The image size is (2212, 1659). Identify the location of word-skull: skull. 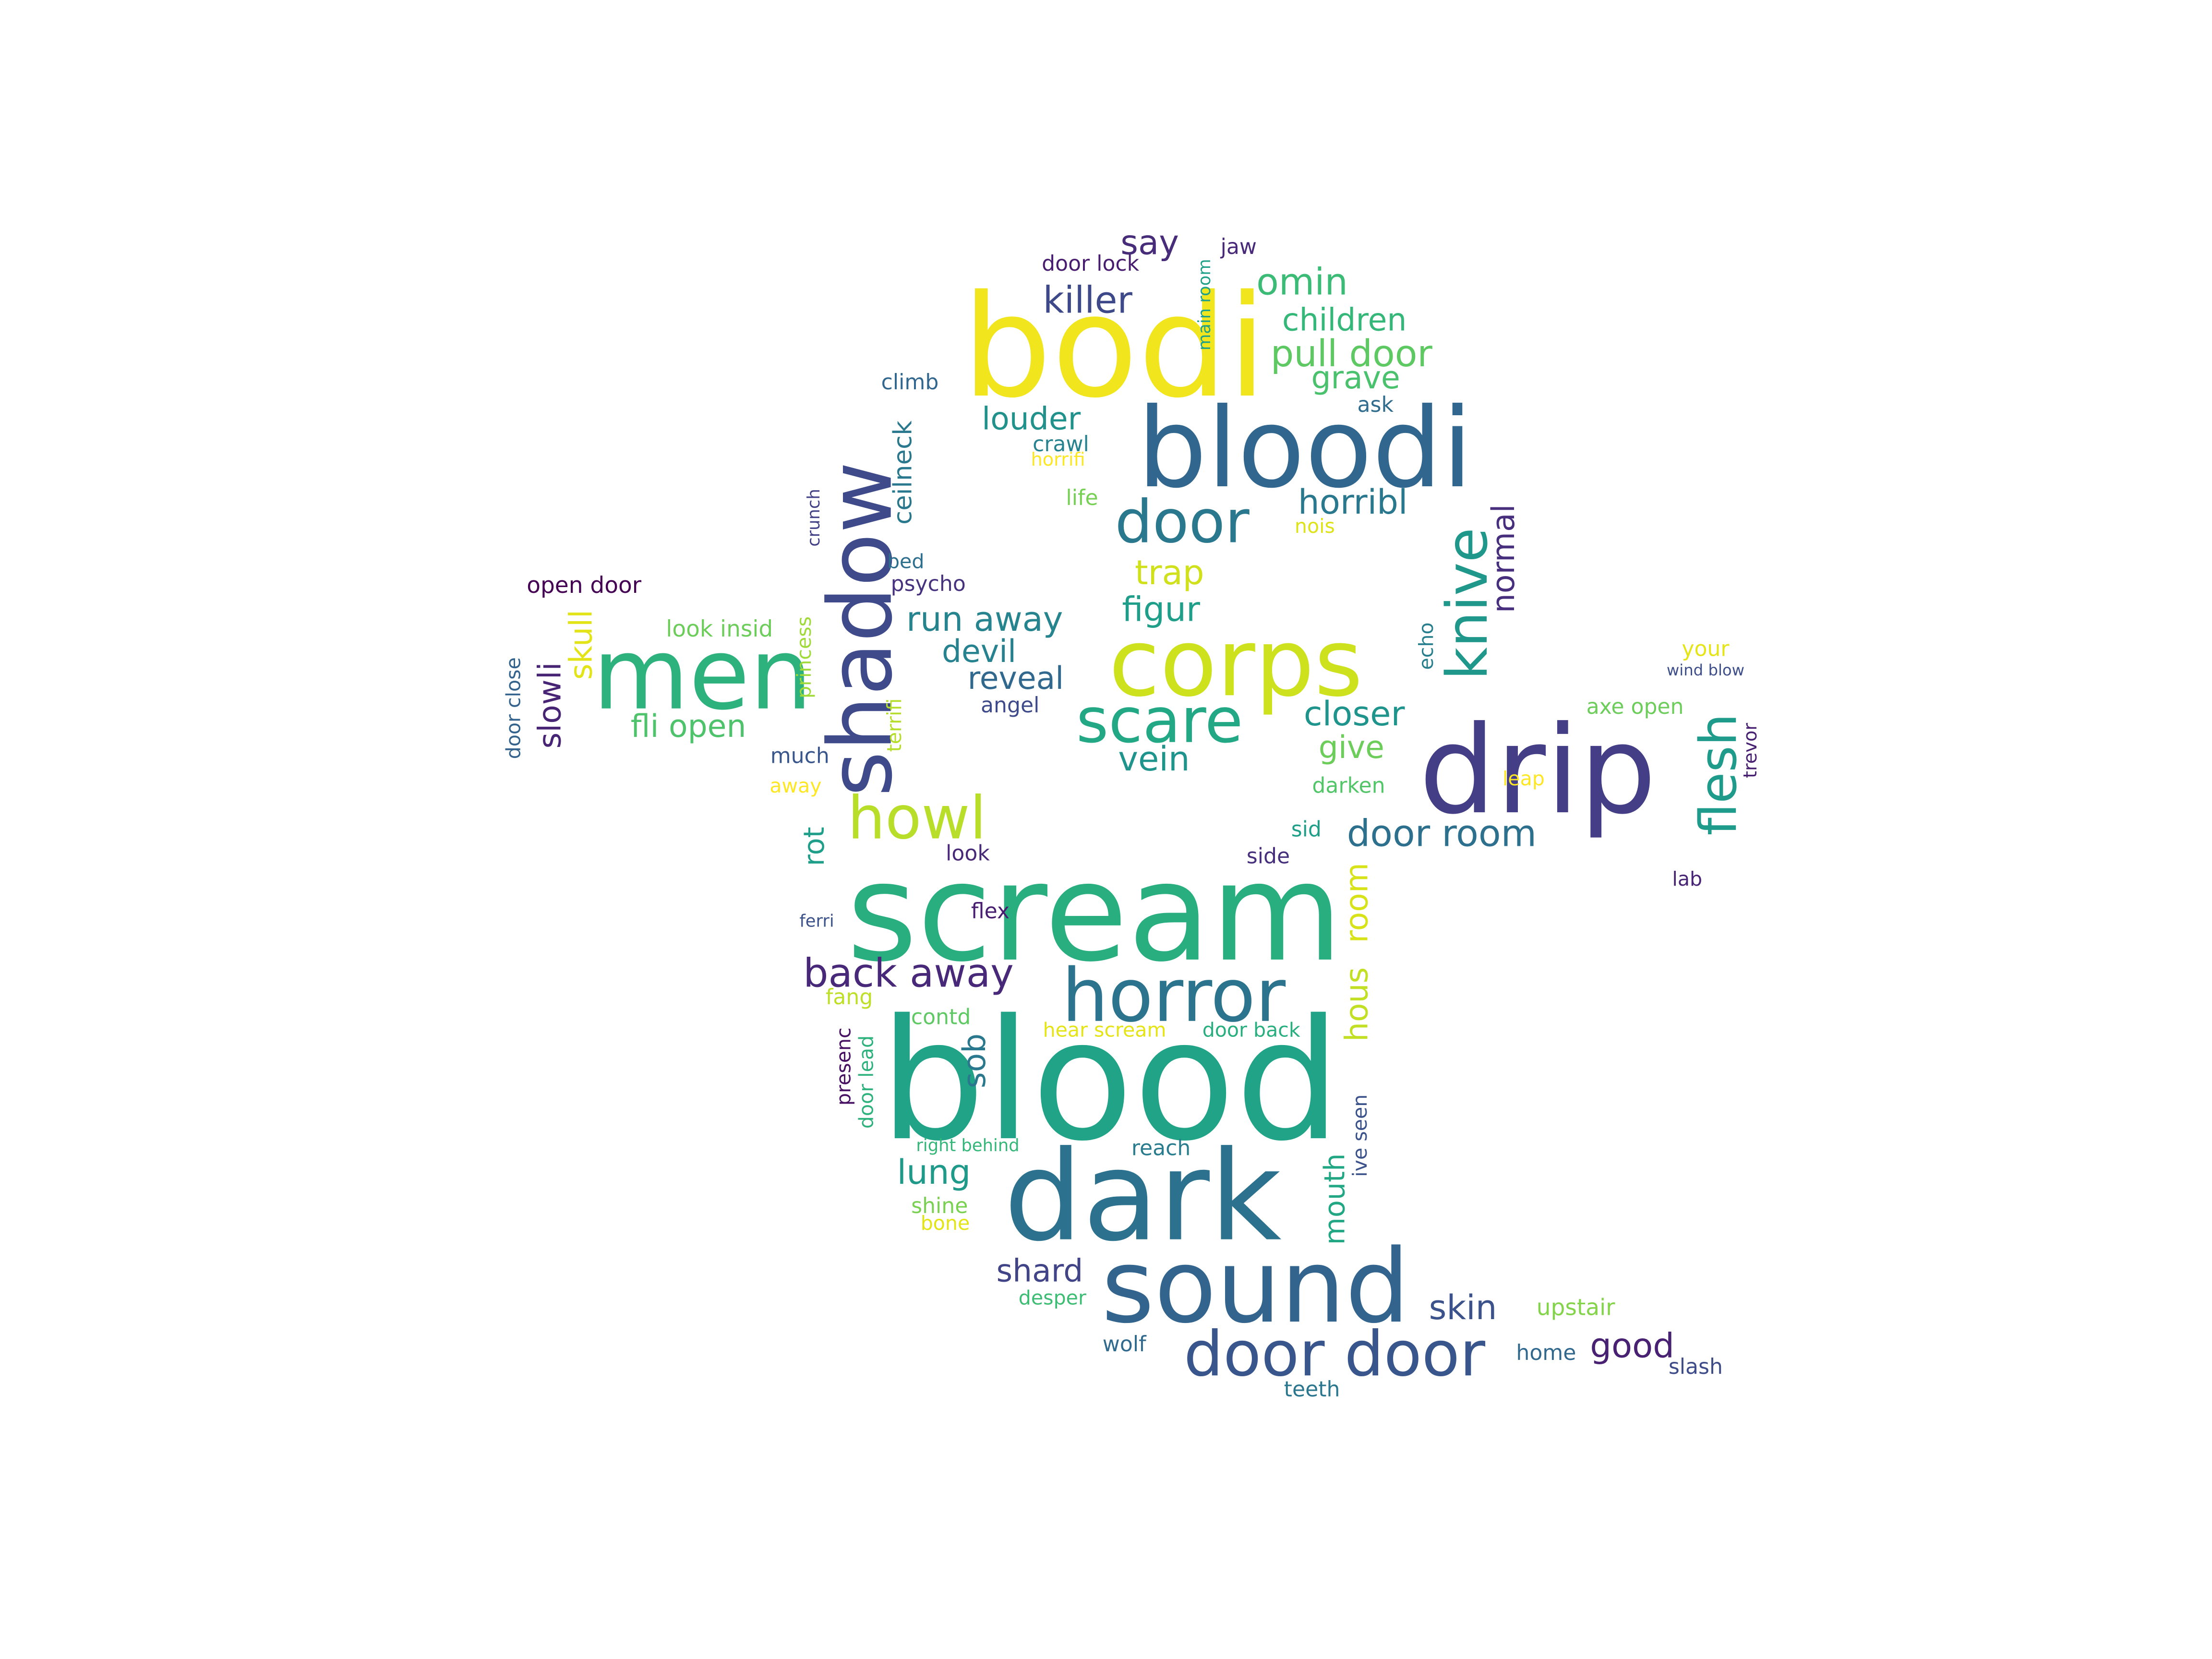
(581, 645).